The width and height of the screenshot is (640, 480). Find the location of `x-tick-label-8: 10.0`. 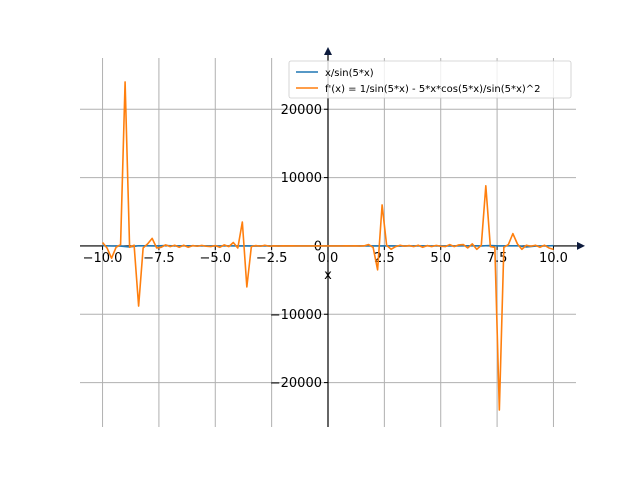

x-tick-label-8: 10.0 is located at coordinates (553, 258).